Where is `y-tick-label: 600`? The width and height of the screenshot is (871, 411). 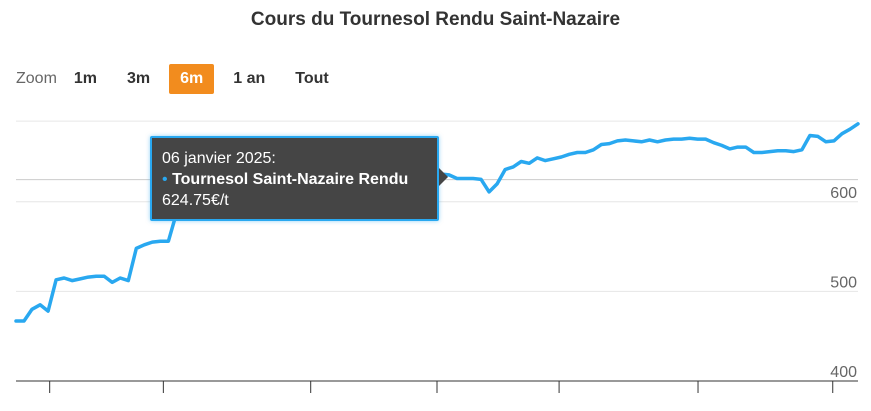
y-tick-label: 600 is located at coordinates (843, 193).